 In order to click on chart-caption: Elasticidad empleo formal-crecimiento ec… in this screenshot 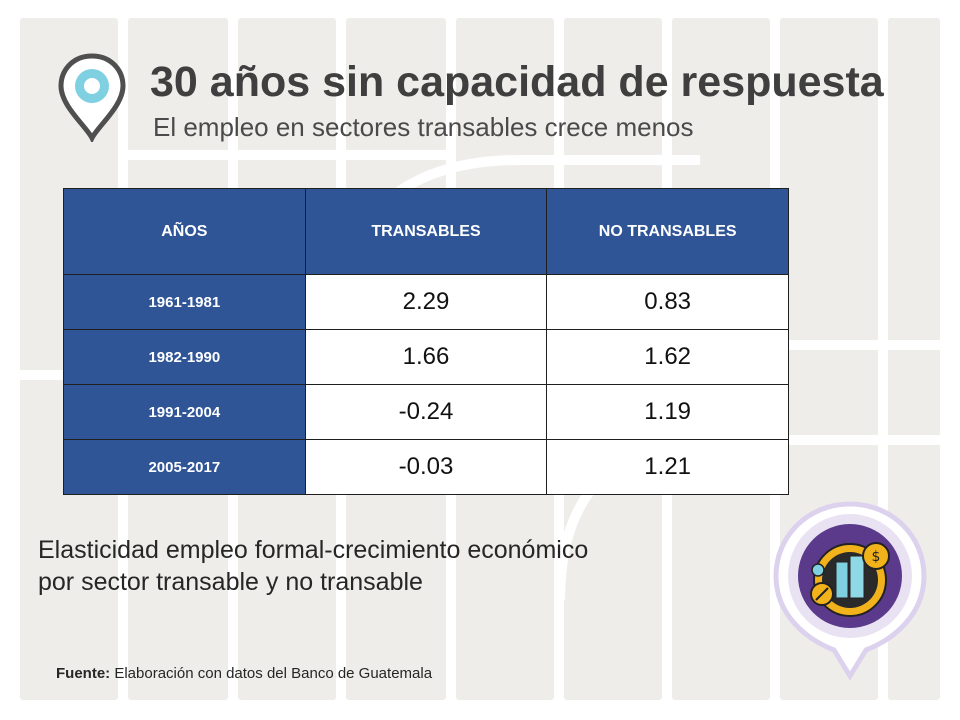, I will do `click(313, 566)`.